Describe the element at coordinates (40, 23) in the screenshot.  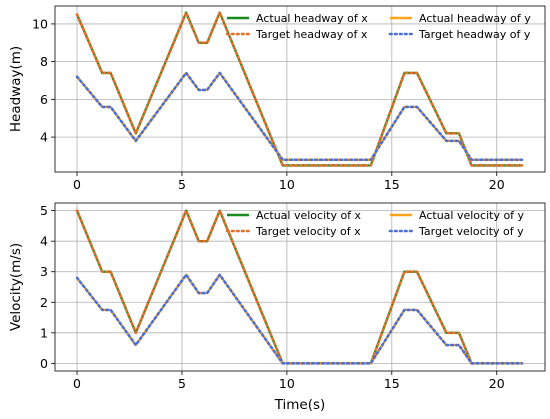
I see `y-tick-label: 10` at that location.